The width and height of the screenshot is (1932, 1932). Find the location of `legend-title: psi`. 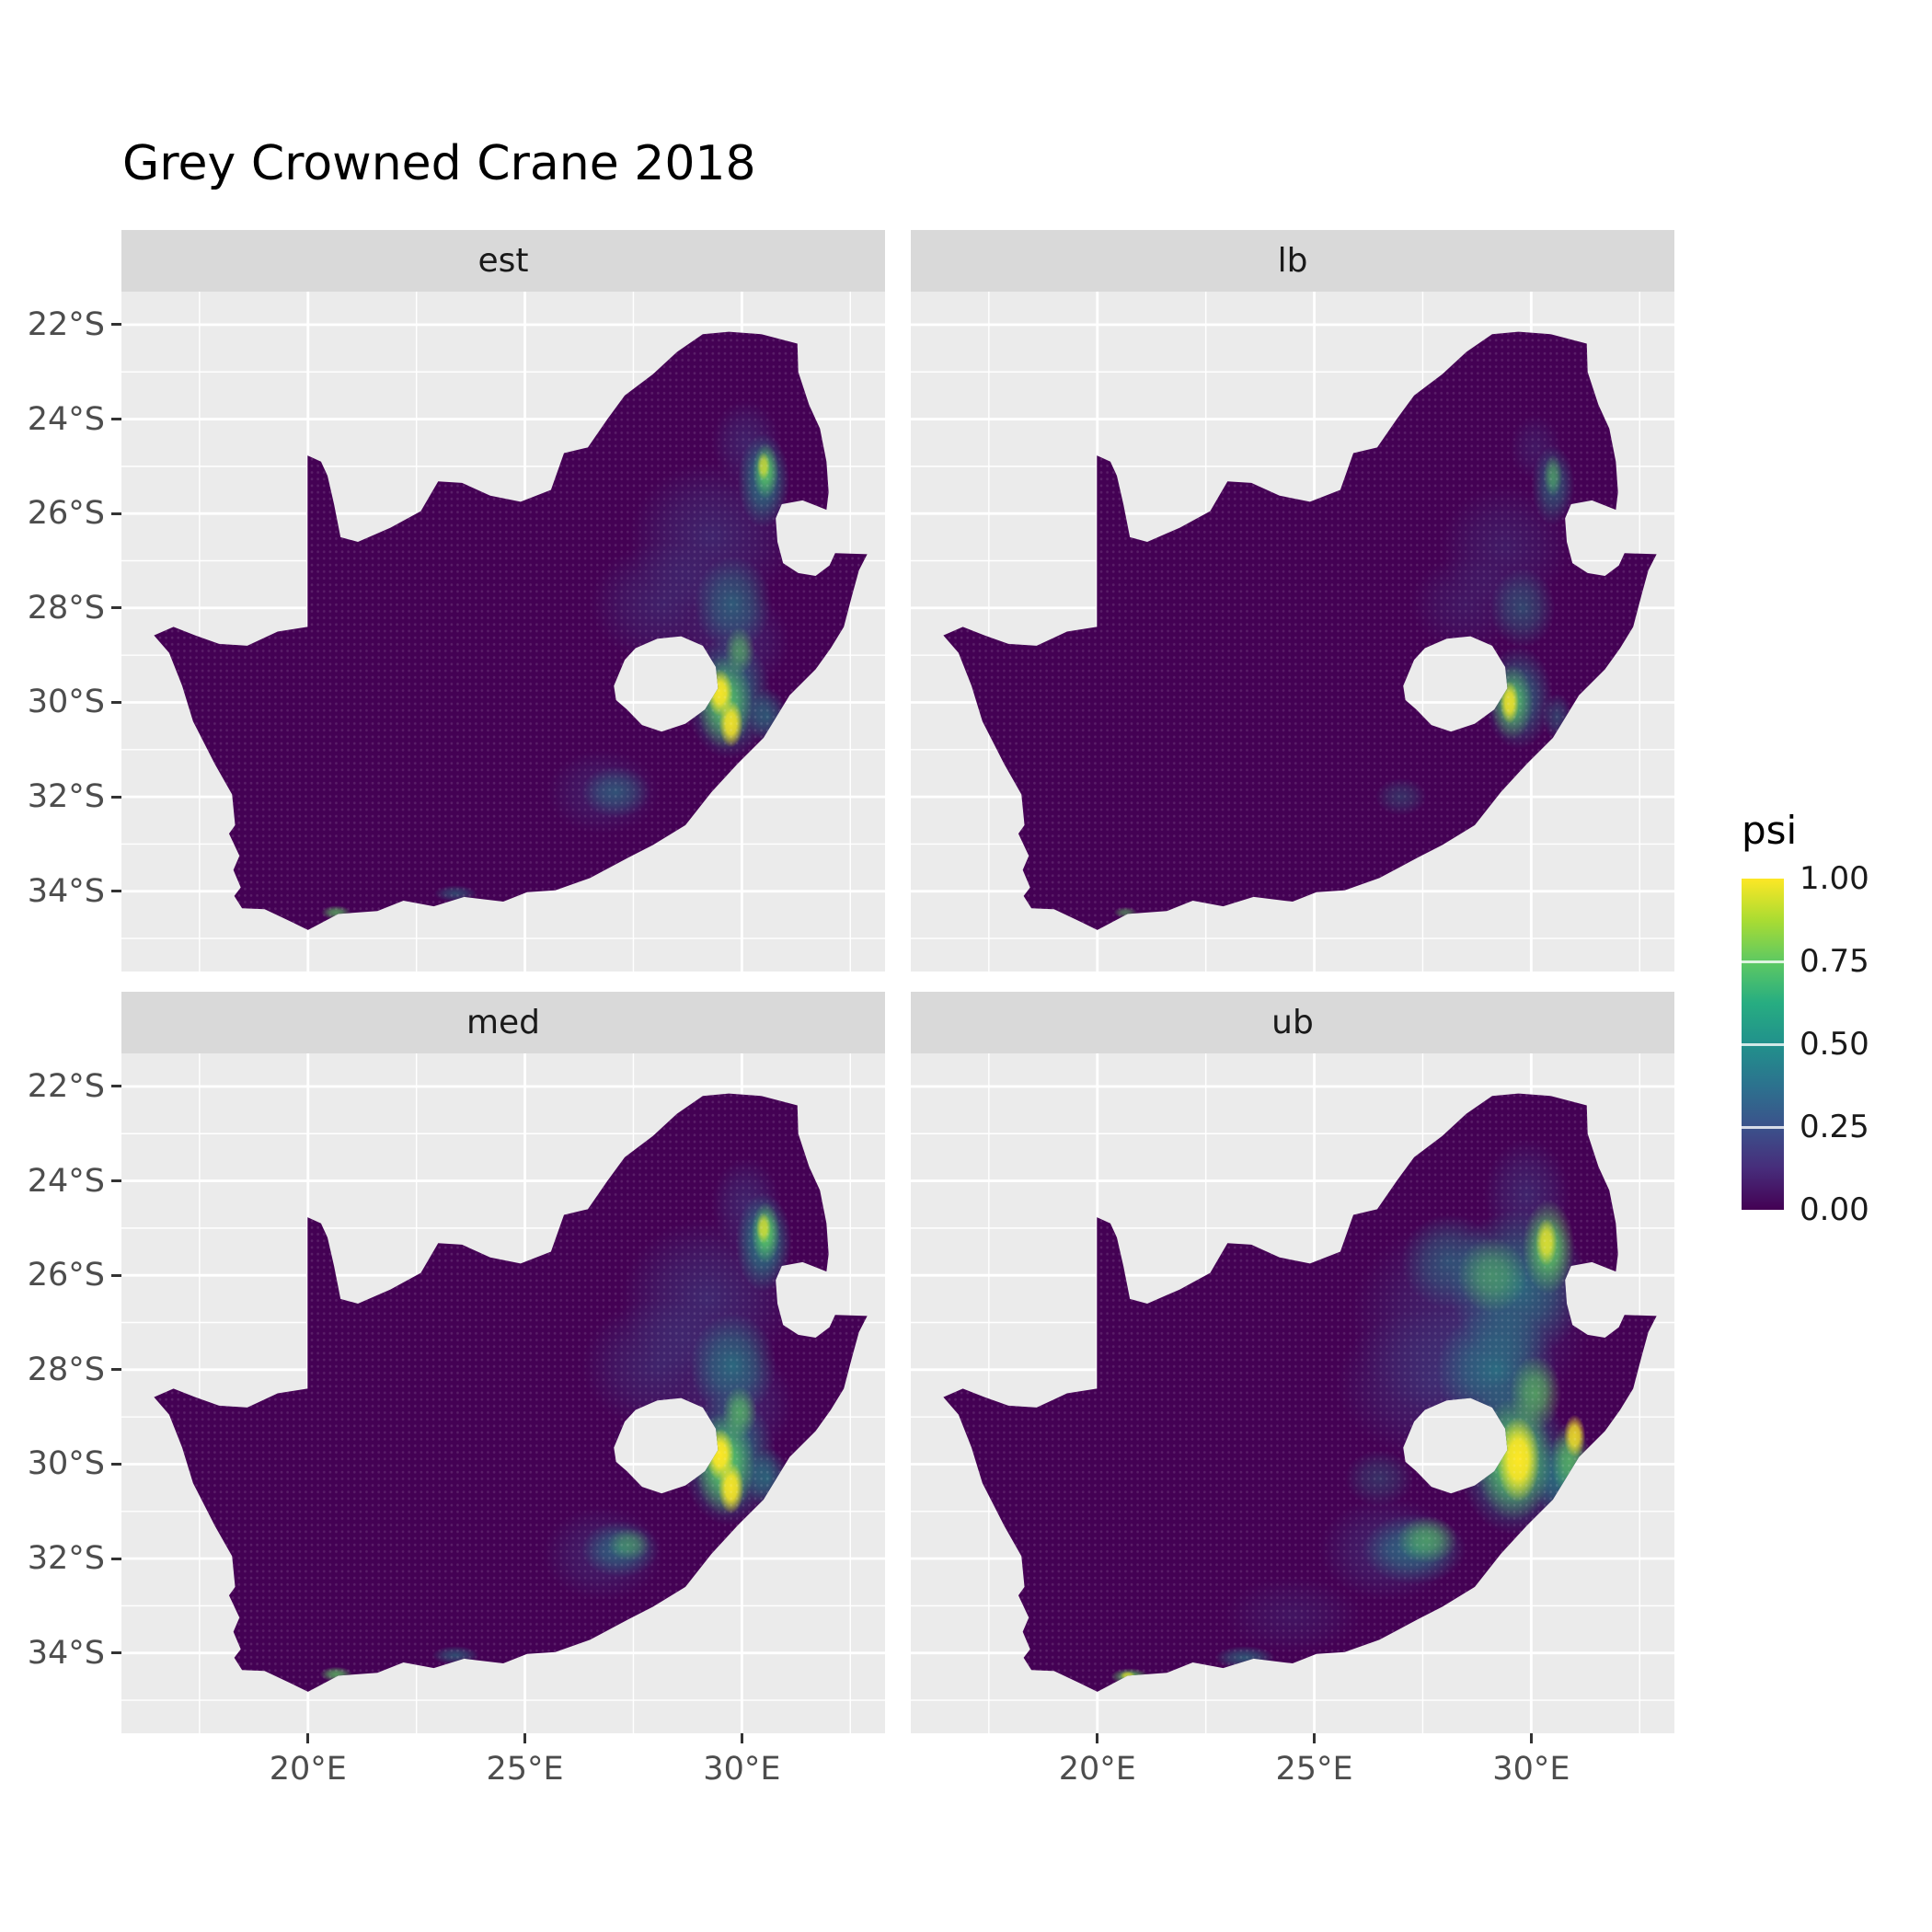

legend-title: psi is located at coordinates (1770, 830).